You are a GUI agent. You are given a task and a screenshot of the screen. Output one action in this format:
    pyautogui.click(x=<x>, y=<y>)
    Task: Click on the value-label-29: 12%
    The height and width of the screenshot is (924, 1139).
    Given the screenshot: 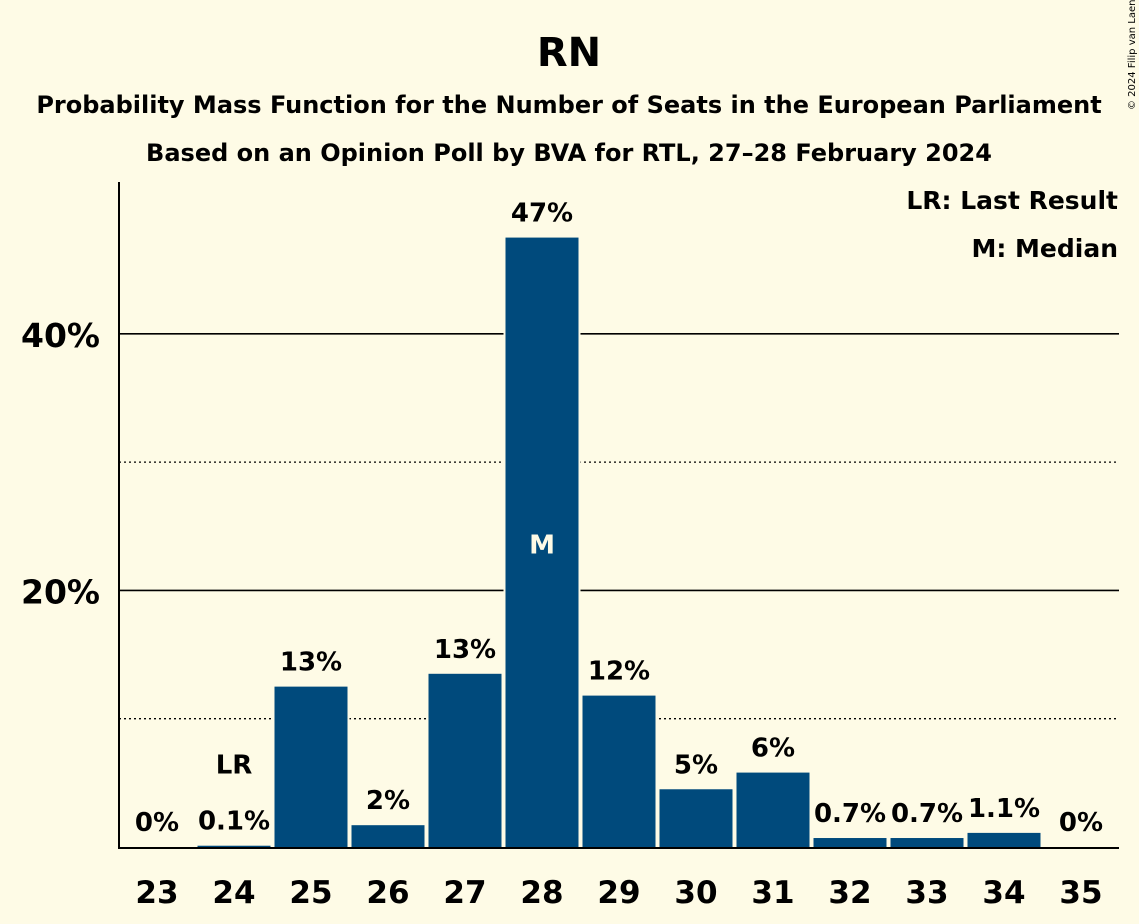 What is the action you would take?
    pyautogui.click(x=619, y=672)
    